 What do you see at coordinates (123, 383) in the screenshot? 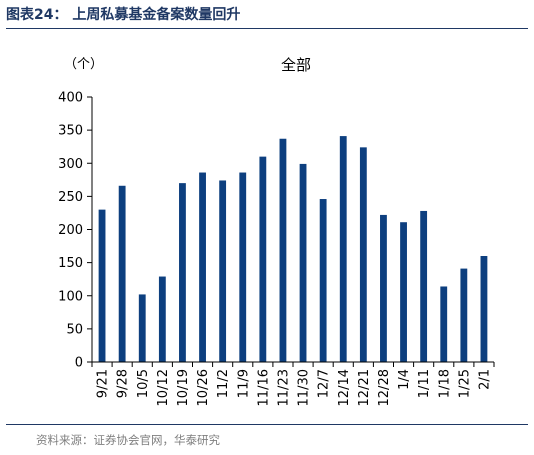
I see `x-tick-label: 9/28` at bounding box center [123, 383].